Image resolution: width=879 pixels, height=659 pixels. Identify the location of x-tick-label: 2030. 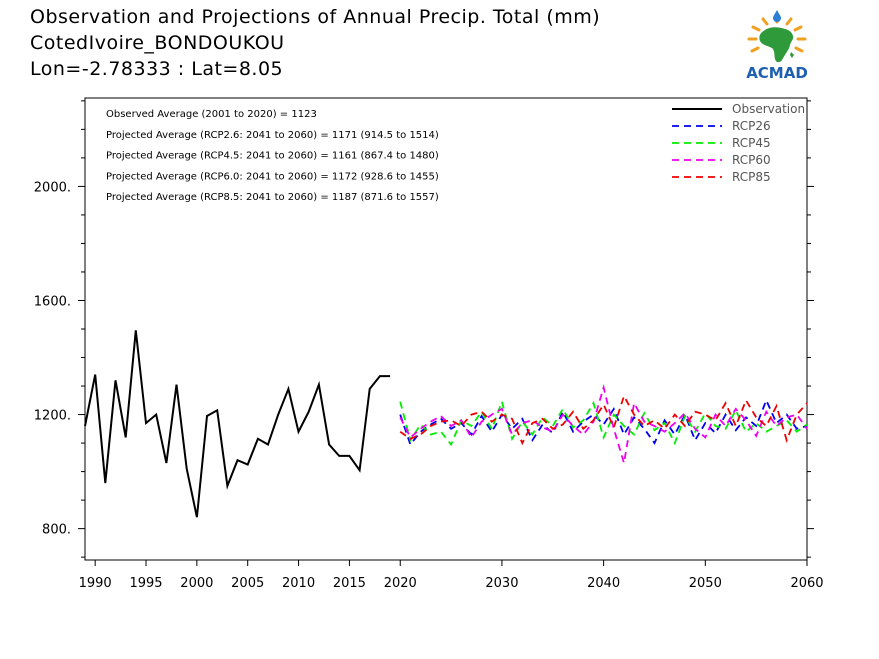
(501, 583).